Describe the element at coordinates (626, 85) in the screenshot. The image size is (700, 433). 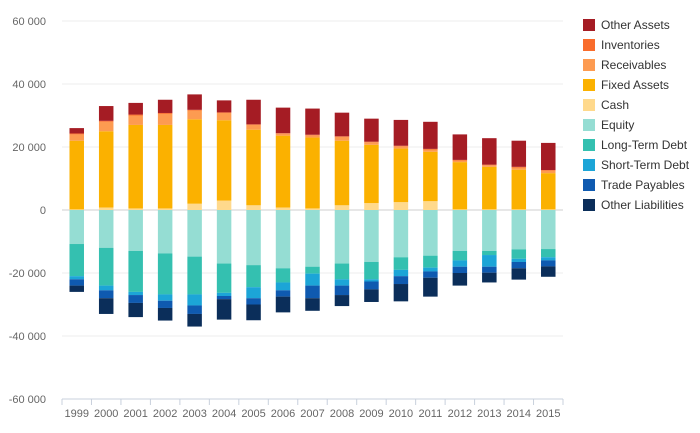
I see `legend-item: Fixed Assets` at that location.